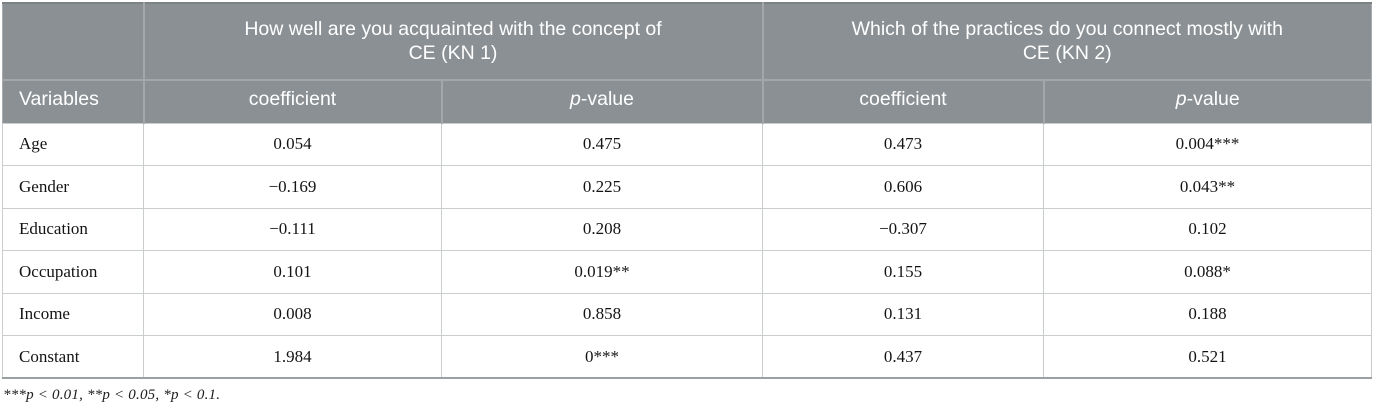 Image resolution: width=1375 pixels, height=408 pixels. What do you see at coordinates (1208, 229) in the screenshot?
I see `kn2-pvalue-value: 0.102` at bounding box center [1208, 229].